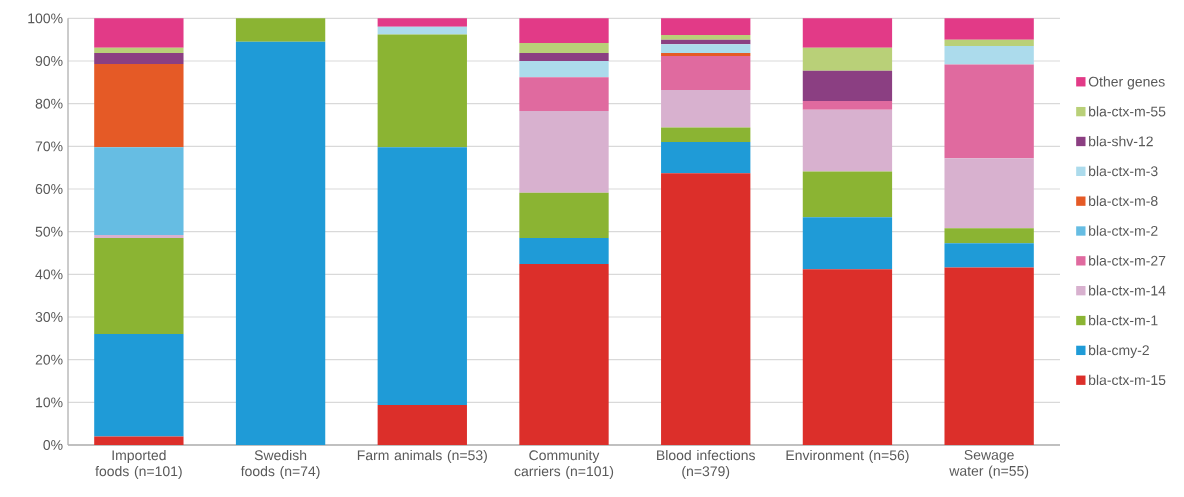 The height and width of the screenshot is (497, 1184). What do you see at coordinates (45, 18) in the screenshot?
I see `y-tick-label: 100%` at bounding box center [45, 18].